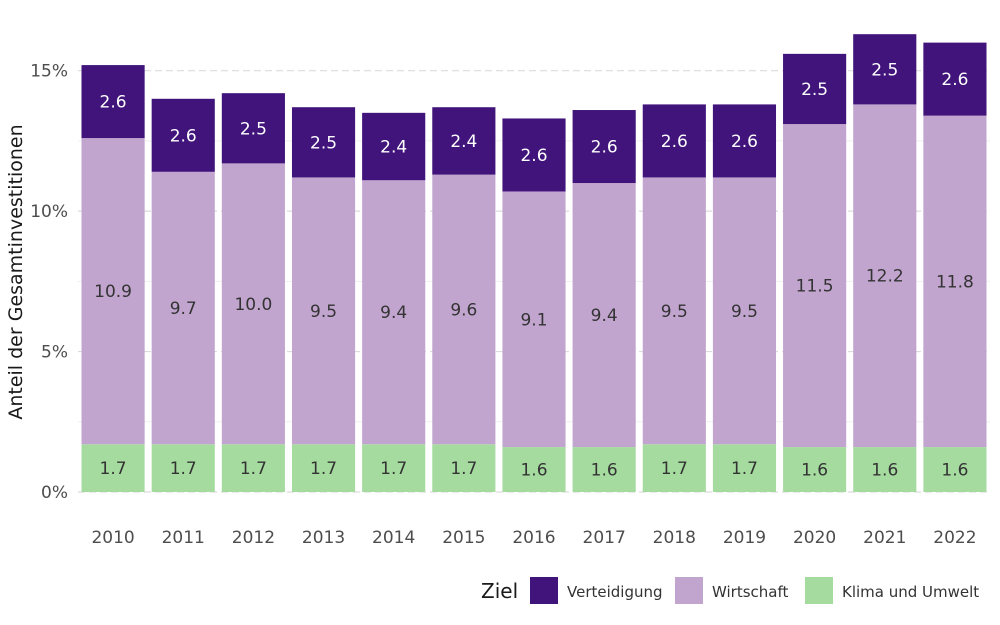 This screenshot has width=1000, height=625. I want to click on data-label: 12.2, so click(885, 277).